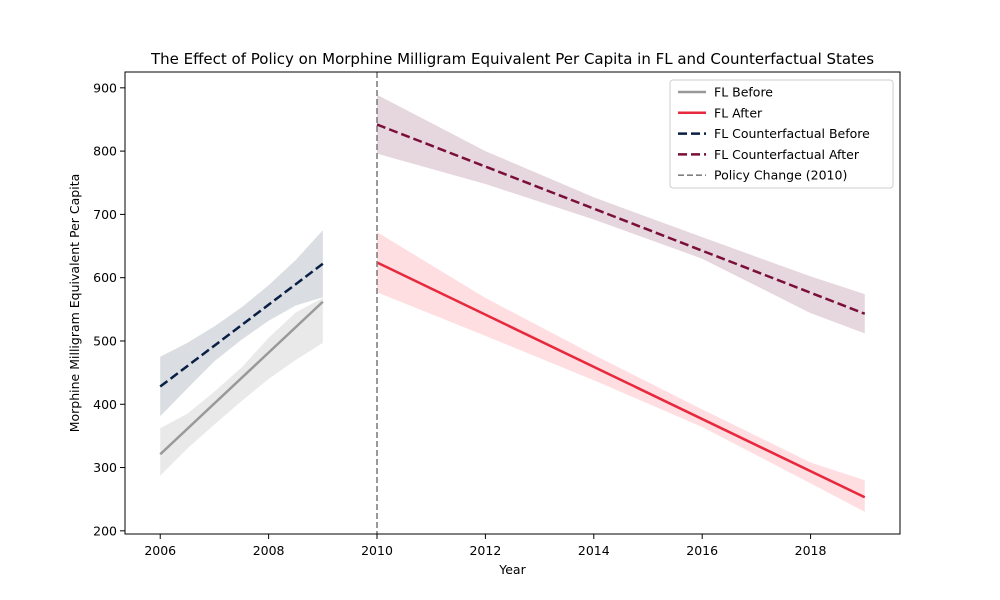  What do you see at coordinates (811, 550) in the screenshot?
I see `x-tick-label: 2018` at bounding box center [811, 550].